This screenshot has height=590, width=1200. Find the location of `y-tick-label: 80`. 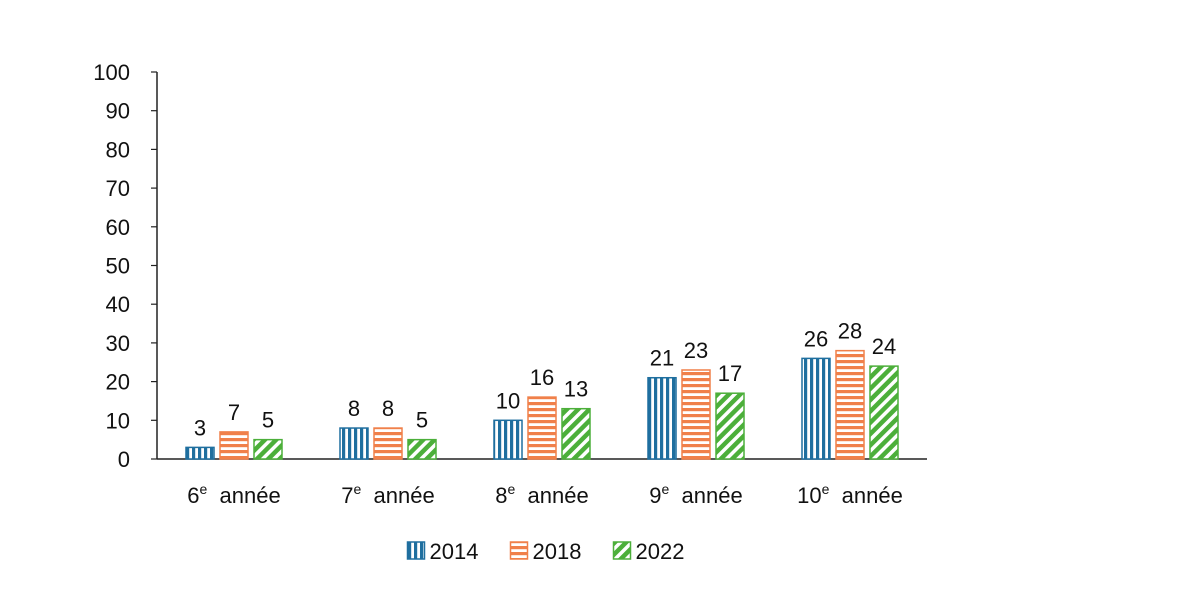

y-tick-label: 80 is located at coordinates (118, 149).